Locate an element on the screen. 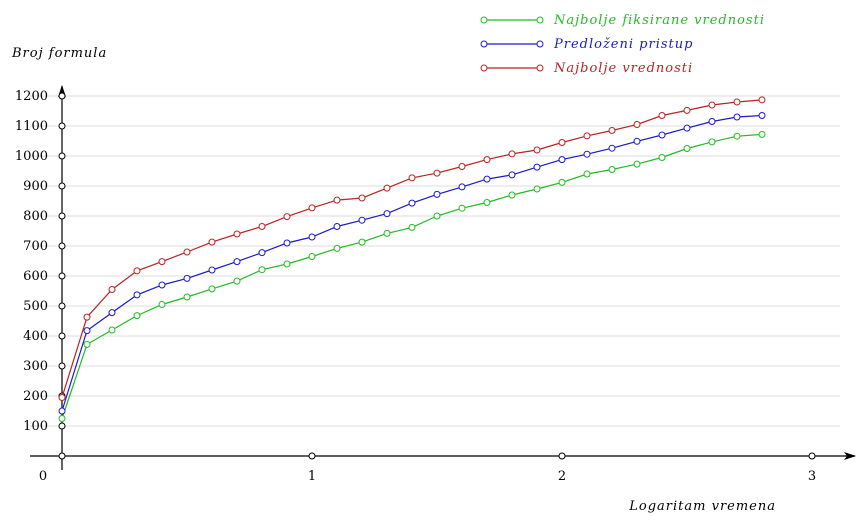 The width and height of the screenshot is (860, 516). legend-label-0: Najbolje fiksirane vrednosti is located at coordinates (659, 20).